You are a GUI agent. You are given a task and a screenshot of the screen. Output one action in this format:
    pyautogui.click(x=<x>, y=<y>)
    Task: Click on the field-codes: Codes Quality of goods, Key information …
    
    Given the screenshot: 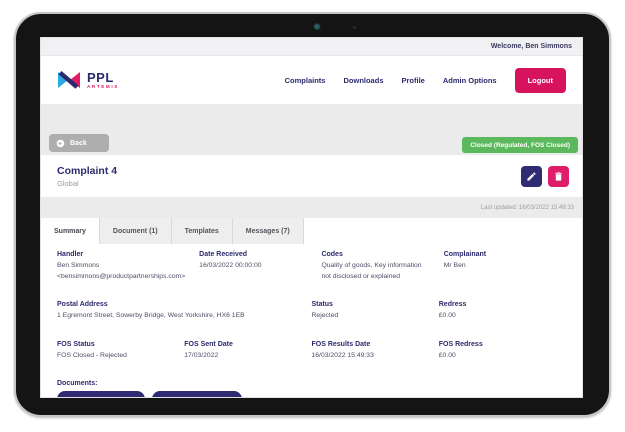 What is the action you would take?
    pyautogui.click(x=382, y=266)
    